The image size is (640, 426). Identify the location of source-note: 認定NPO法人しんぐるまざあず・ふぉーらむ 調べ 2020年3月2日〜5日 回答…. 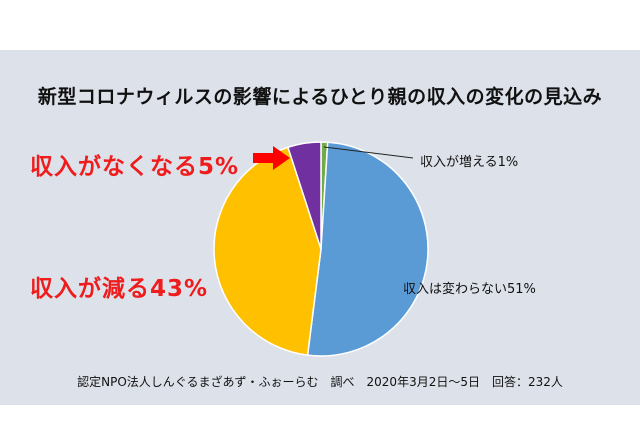
(320, 382).